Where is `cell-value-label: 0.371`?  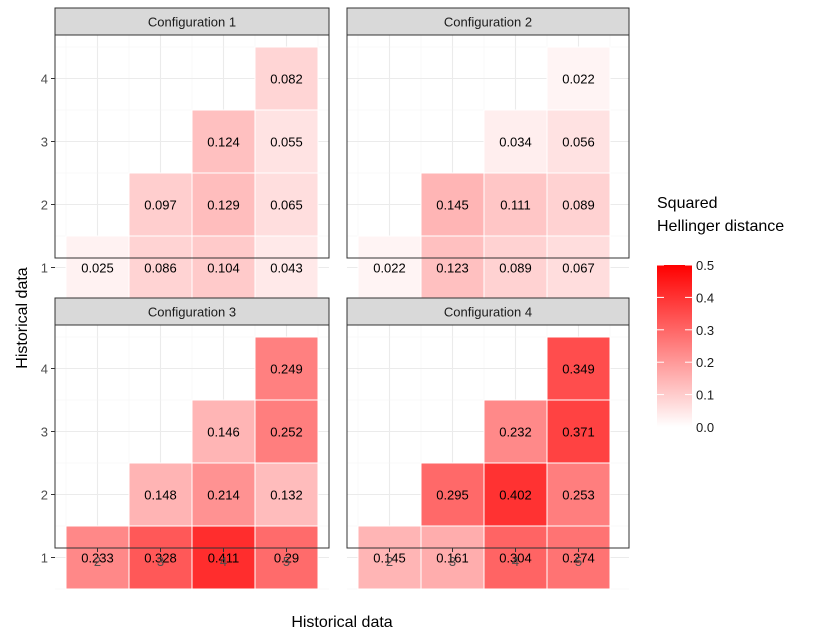
cell-value-label: 0.371 is located at coordinates (578, 432).